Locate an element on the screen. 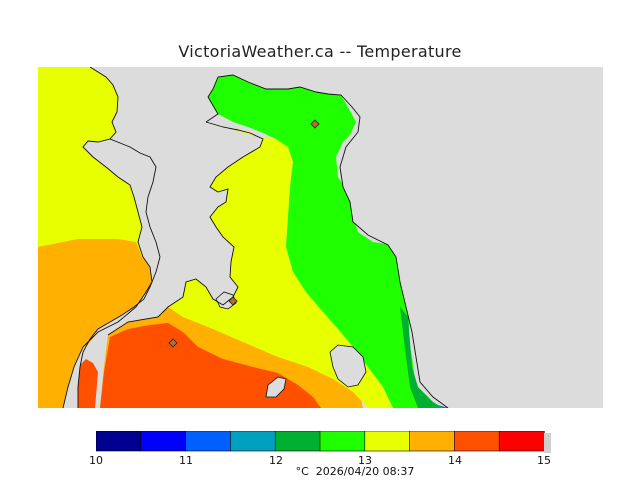 Image resolution: width=640 pixels, height=480 pixels. land-inlet-saanich is located at coordinates (111, 273).